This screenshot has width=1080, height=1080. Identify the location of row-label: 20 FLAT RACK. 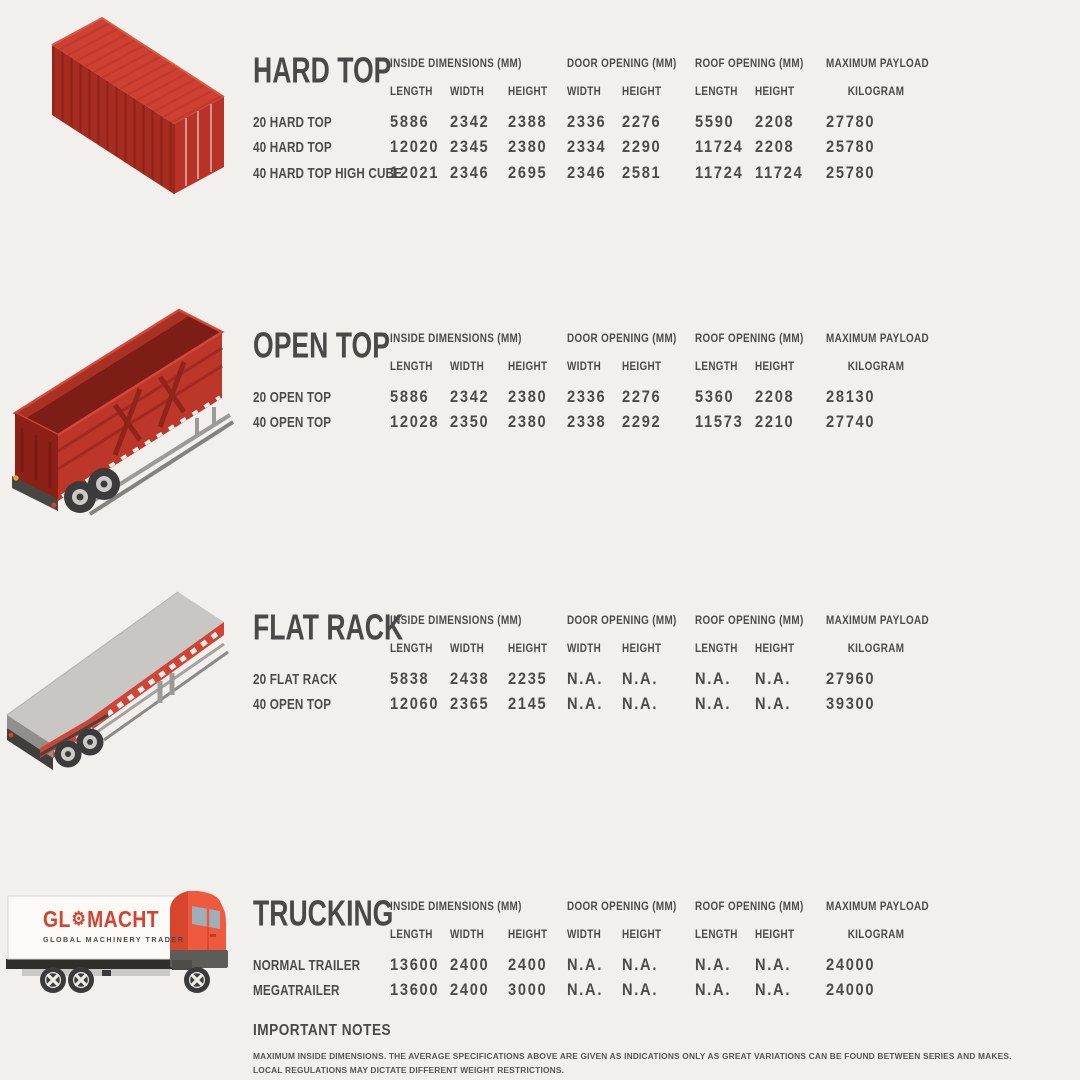
(295, 679).